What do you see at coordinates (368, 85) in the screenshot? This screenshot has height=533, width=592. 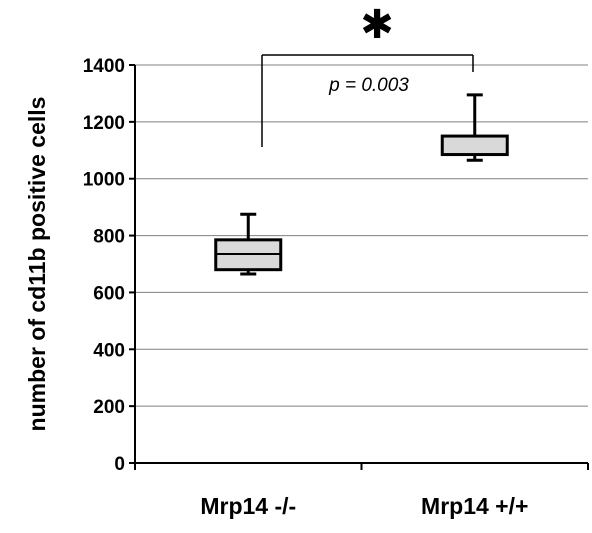 I see `p-value-label: p = 0.003` at bounding box center [368, 85].